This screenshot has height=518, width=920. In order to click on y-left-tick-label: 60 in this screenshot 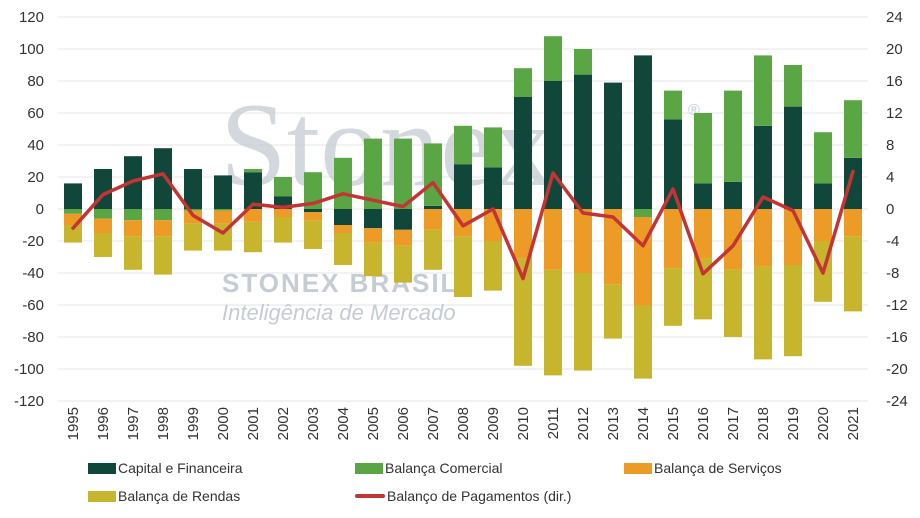, I will do `click(35, 113)`.